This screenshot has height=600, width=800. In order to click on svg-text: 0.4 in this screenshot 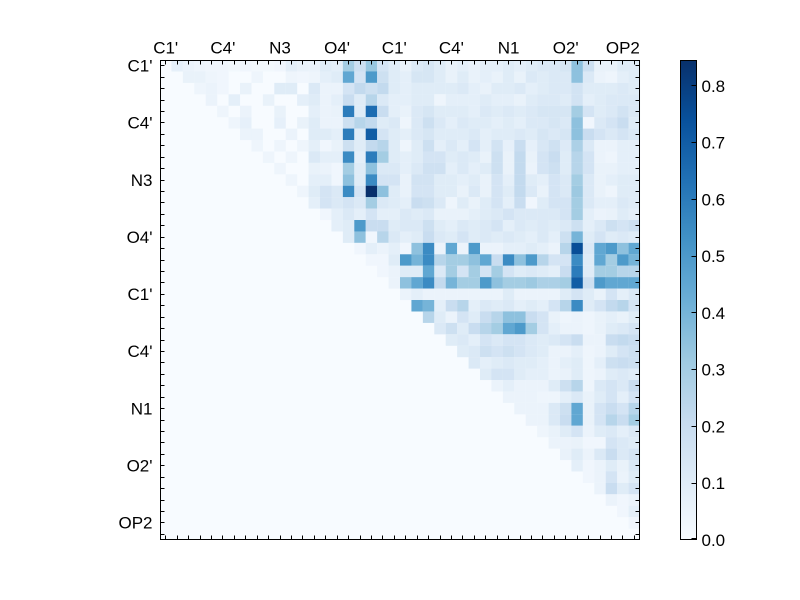, I will do `click(714, 313)`.